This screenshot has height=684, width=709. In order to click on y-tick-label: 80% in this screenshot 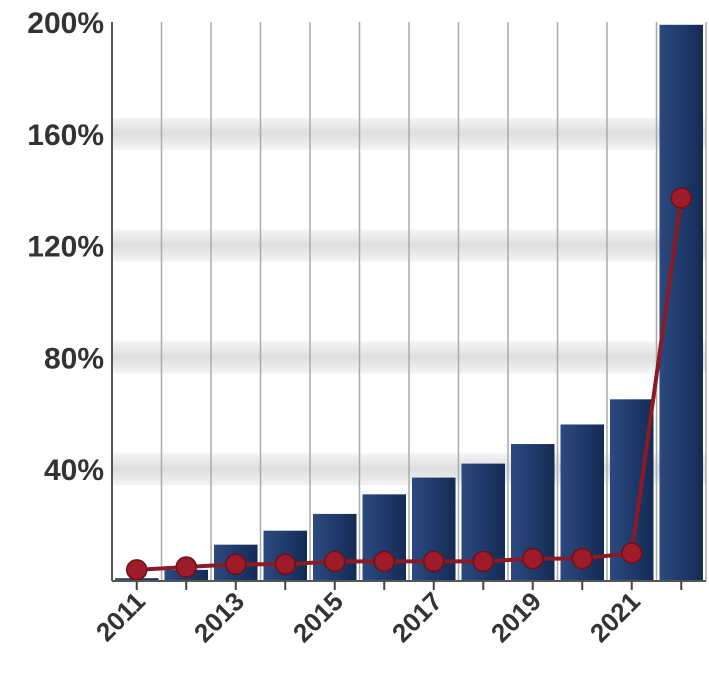, I will do `click(74, 358)`.